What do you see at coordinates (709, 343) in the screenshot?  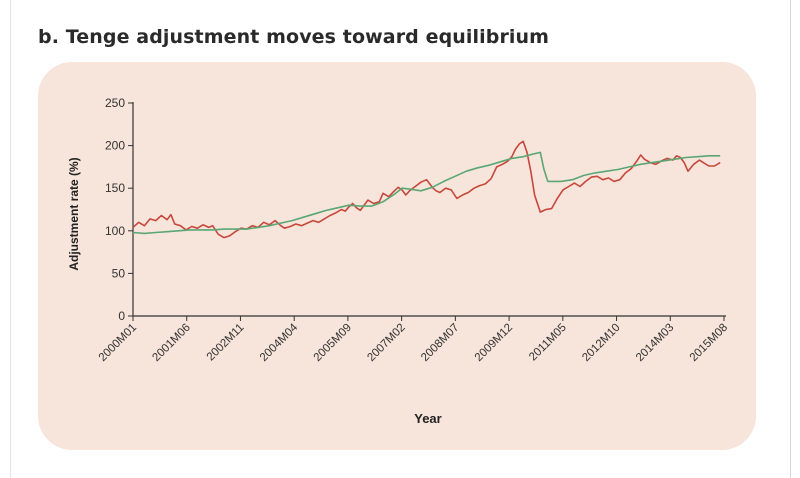 I see `x-tick-label: 2015M08` at bounding box center [709, 343].